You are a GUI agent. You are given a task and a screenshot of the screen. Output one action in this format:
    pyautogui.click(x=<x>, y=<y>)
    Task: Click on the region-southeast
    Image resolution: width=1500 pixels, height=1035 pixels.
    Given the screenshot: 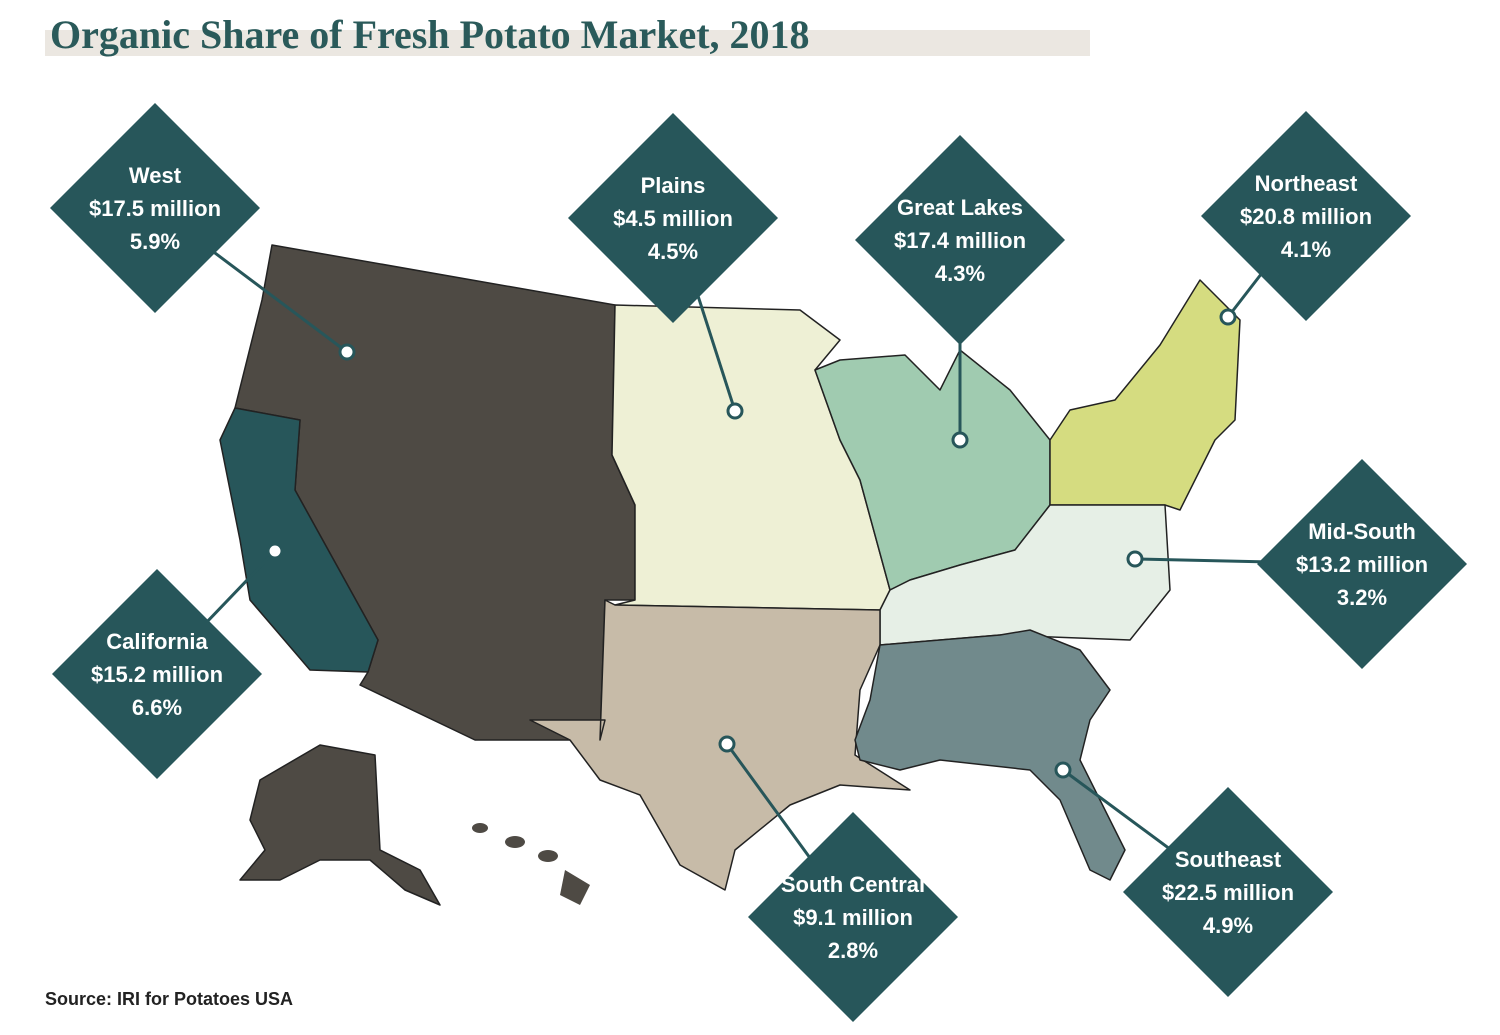 What is the action you would take?
    pyautogui.click(x=990, y=755)
    